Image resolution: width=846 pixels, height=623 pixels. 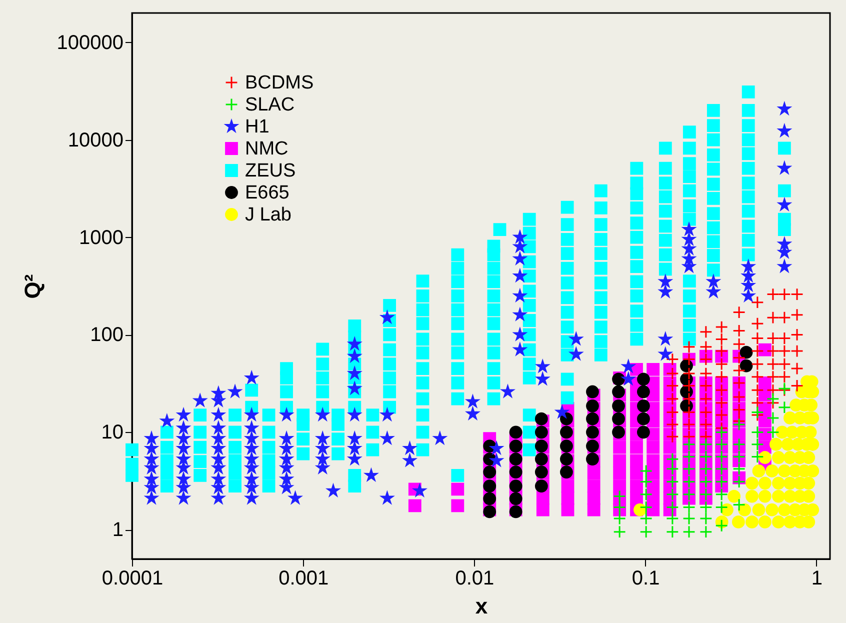 I want to click on legend-label: SLAC, so click(x=270, y=105).